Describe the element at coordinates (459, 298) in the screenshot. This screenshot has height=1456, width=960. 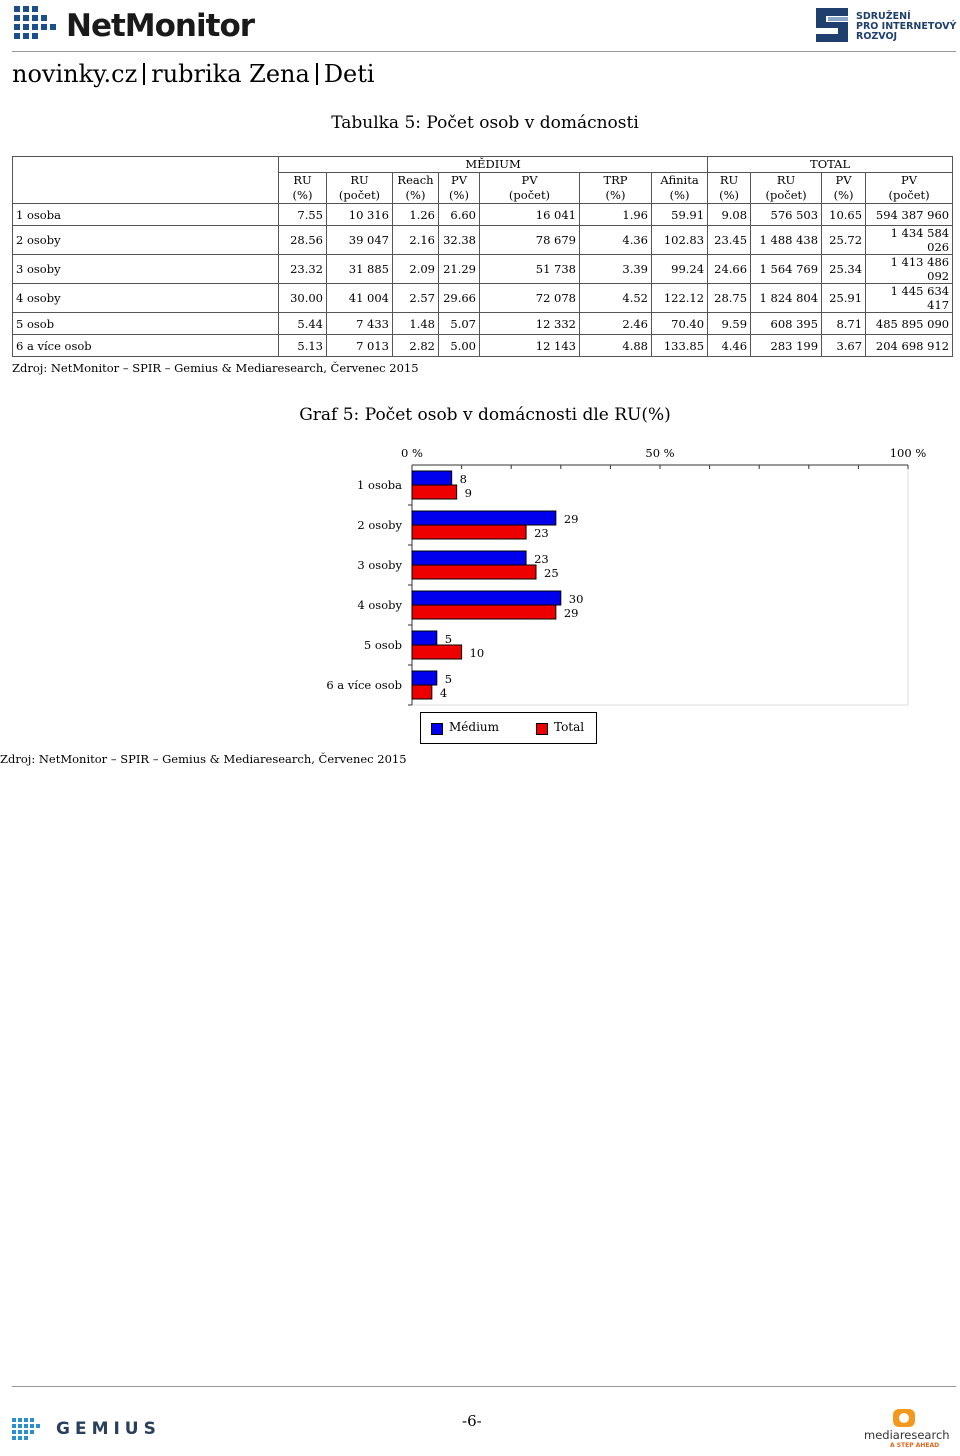
I see `table-cell: 29.66` at that location.